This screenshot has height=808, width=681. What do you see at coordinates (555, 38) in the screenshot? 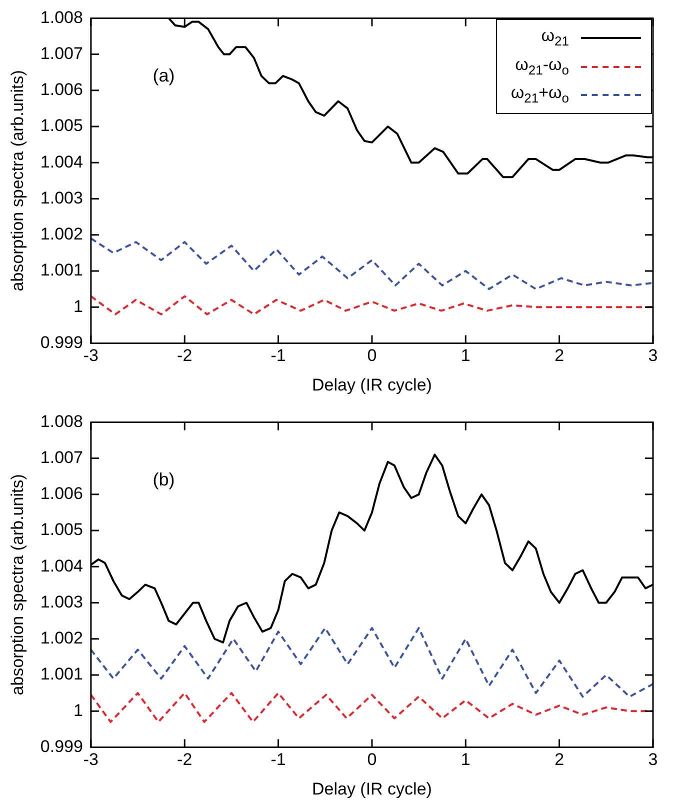
I see `legend-label: ω$_{21}$` at bounding box center [555, 38].